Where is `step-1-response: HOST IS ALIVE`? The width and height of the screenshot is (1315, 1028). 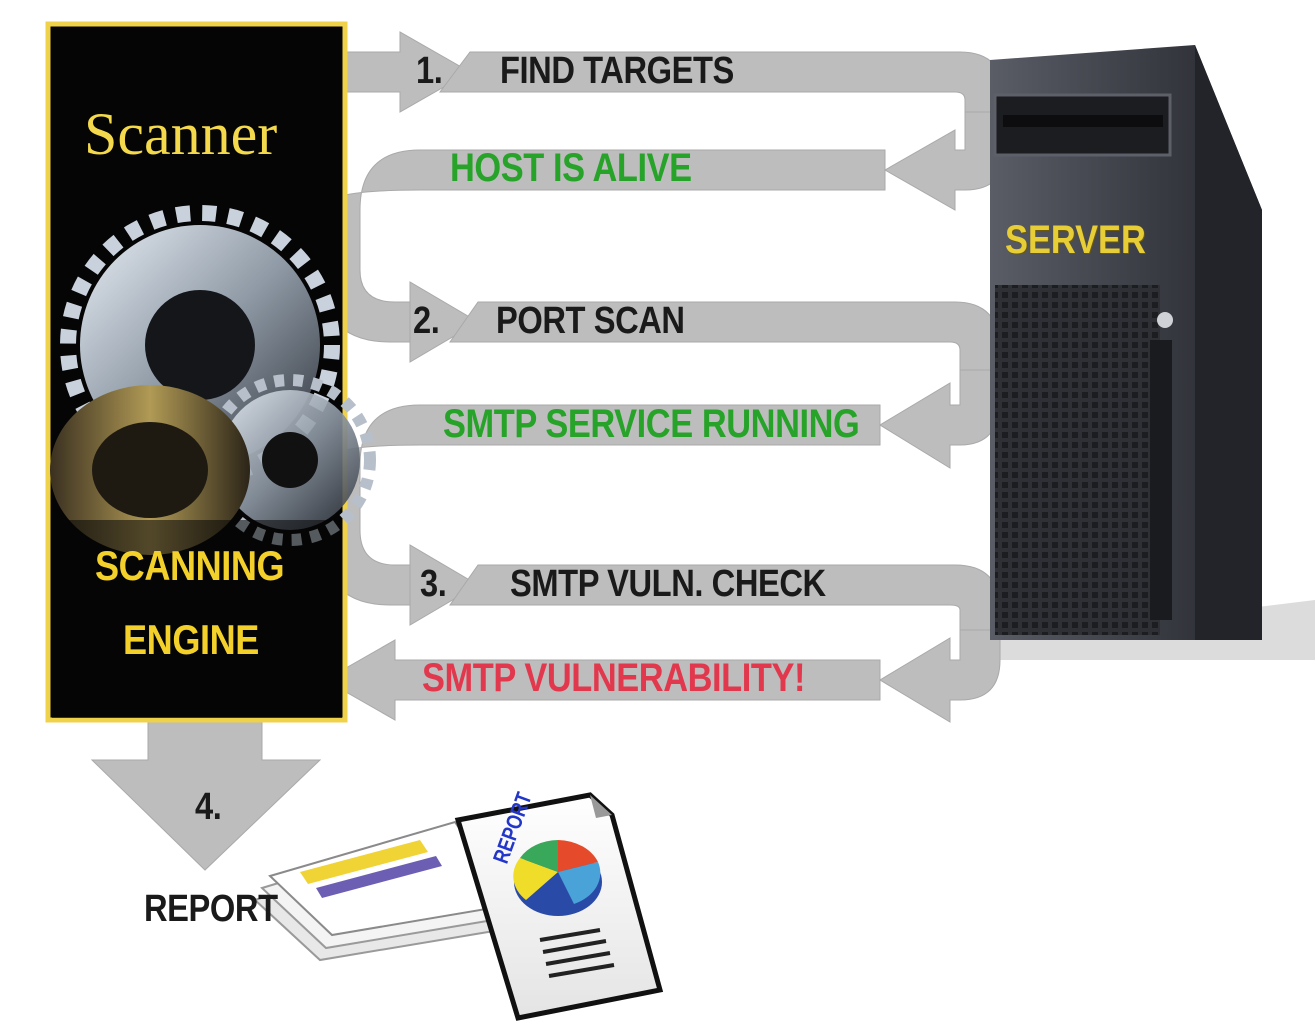
step-1-response: HOST IS ALIVE is located at coordinates (571, 168).